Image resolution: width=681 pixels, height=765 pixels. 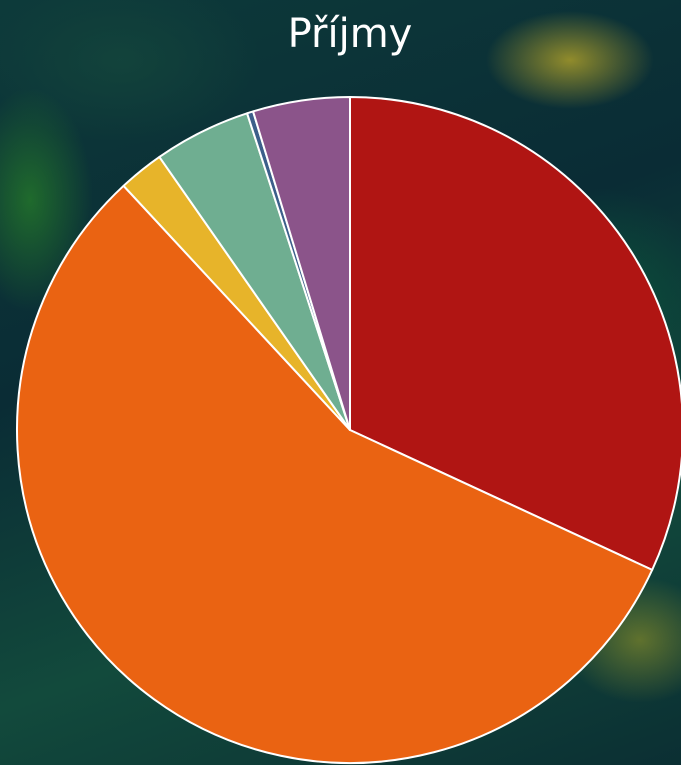 What do you see at coordinates (350, 34) in the screenshot?
I see `chart-title: Příjmy` at bounding box center [350, 34].